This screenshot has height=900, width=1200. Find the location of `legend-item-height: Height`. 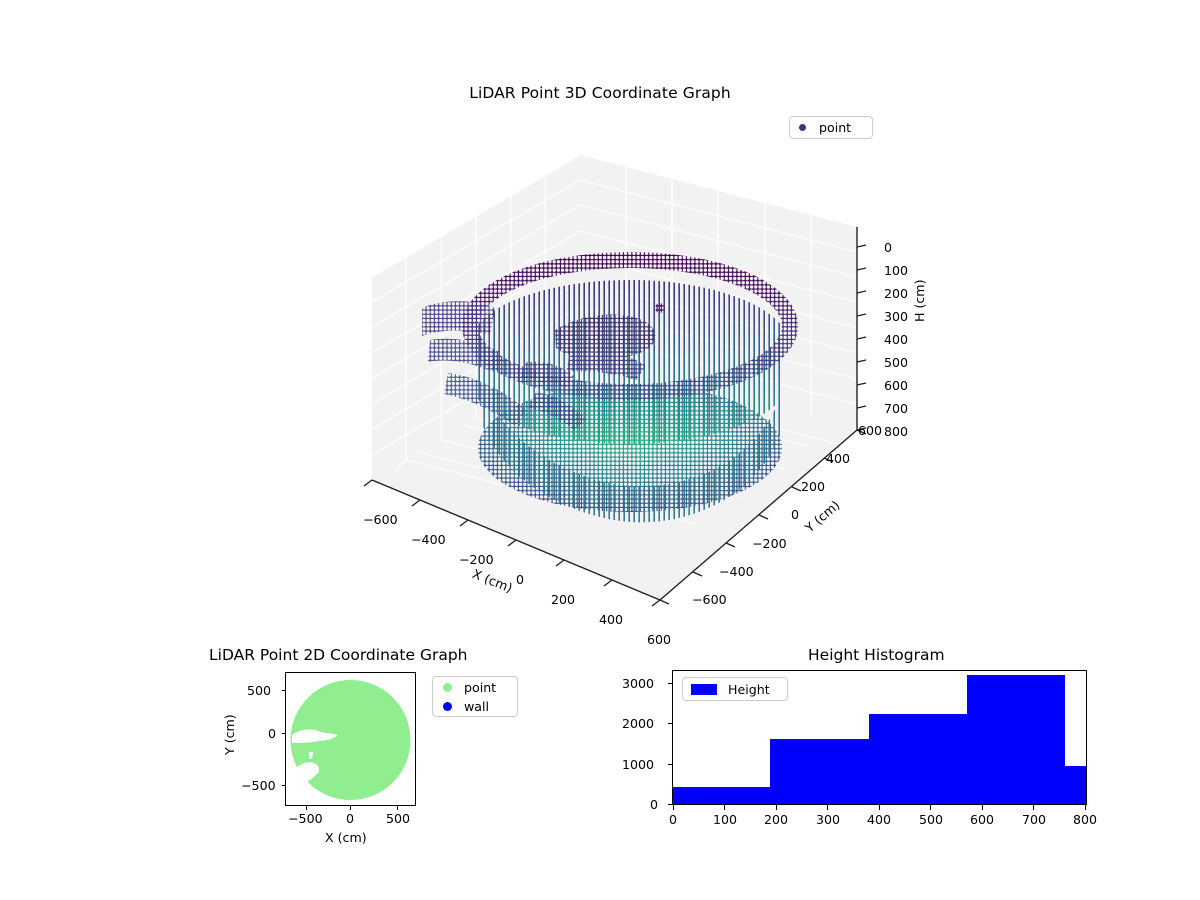

legend-item-height: Height is located at coordinates (735, 689).